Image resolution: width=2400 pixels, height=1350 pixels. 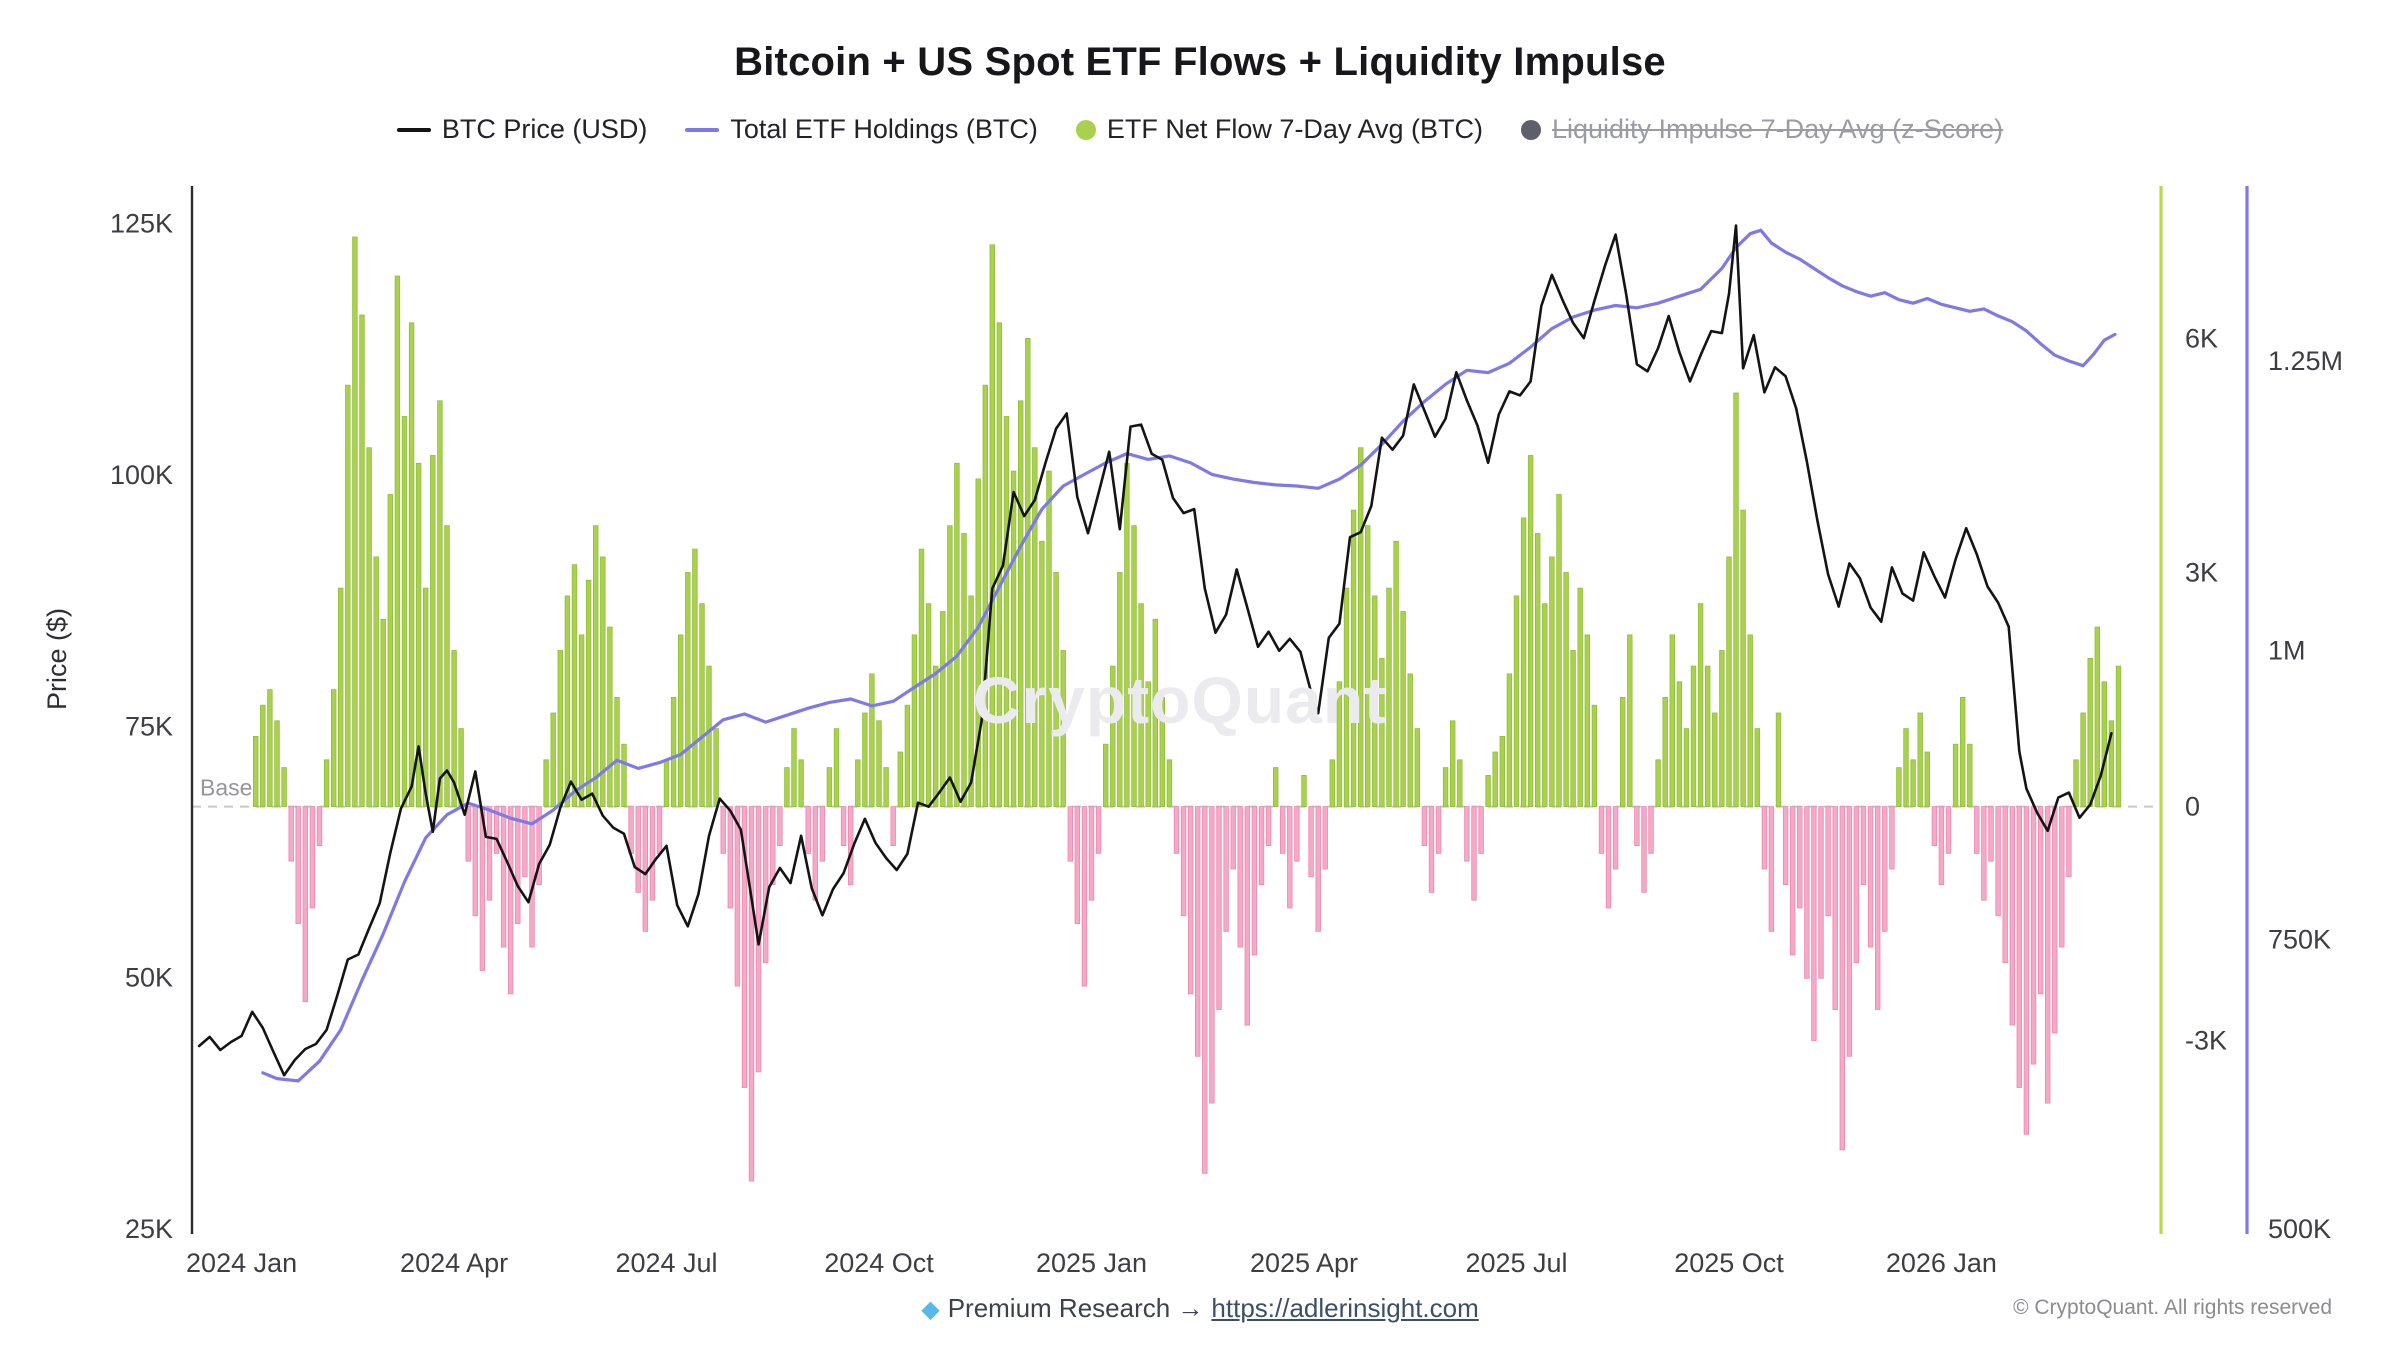 What do you see at coordinates (1345, 1308) in the screenshot?
I see `premium-research-link: https://adlerinsight.com` at bounding box center [1345, 1308].